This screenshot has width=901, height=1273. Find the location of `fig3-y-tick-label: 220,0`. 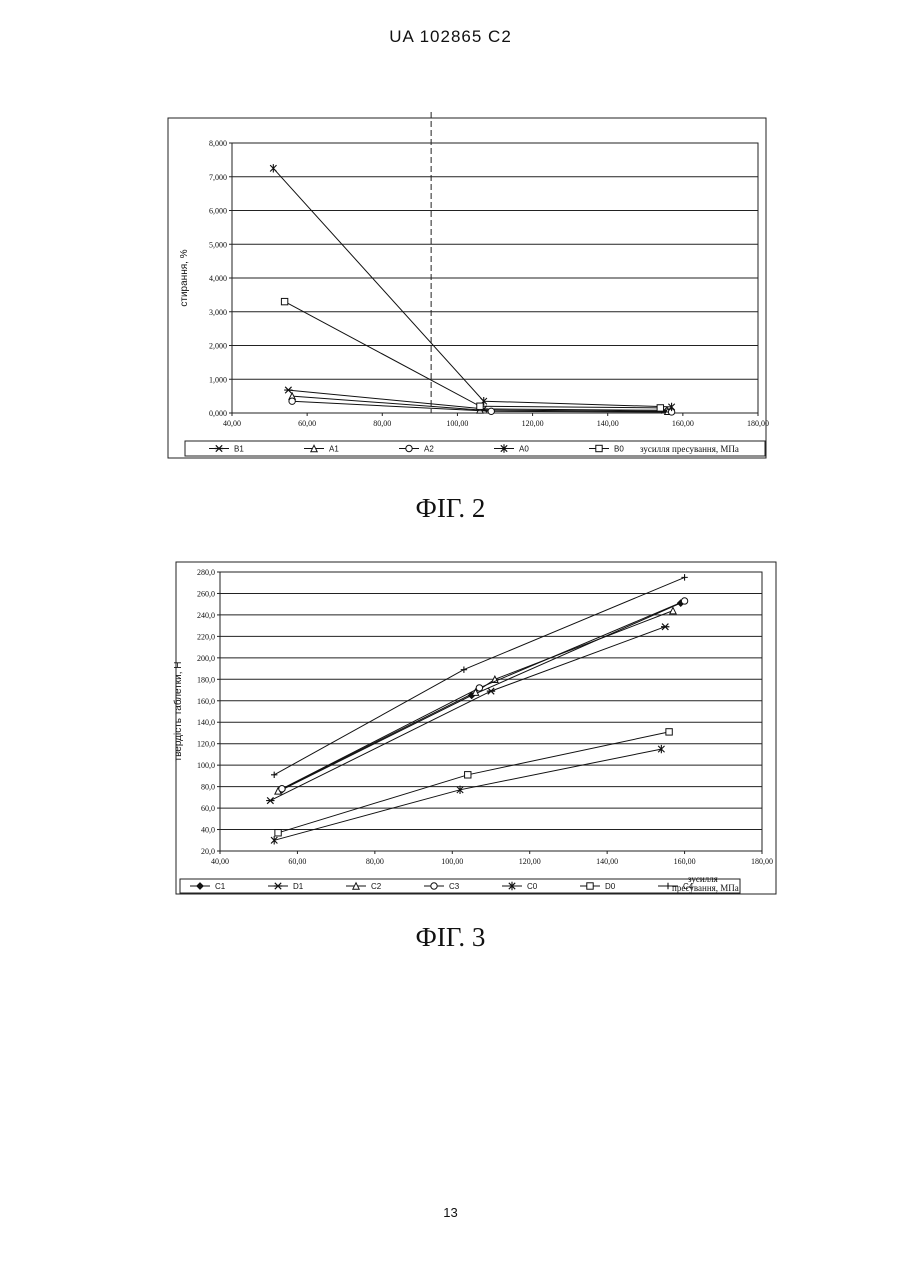

fig3-y-tick-label: 220,0 is located at coordinates (206, 636).